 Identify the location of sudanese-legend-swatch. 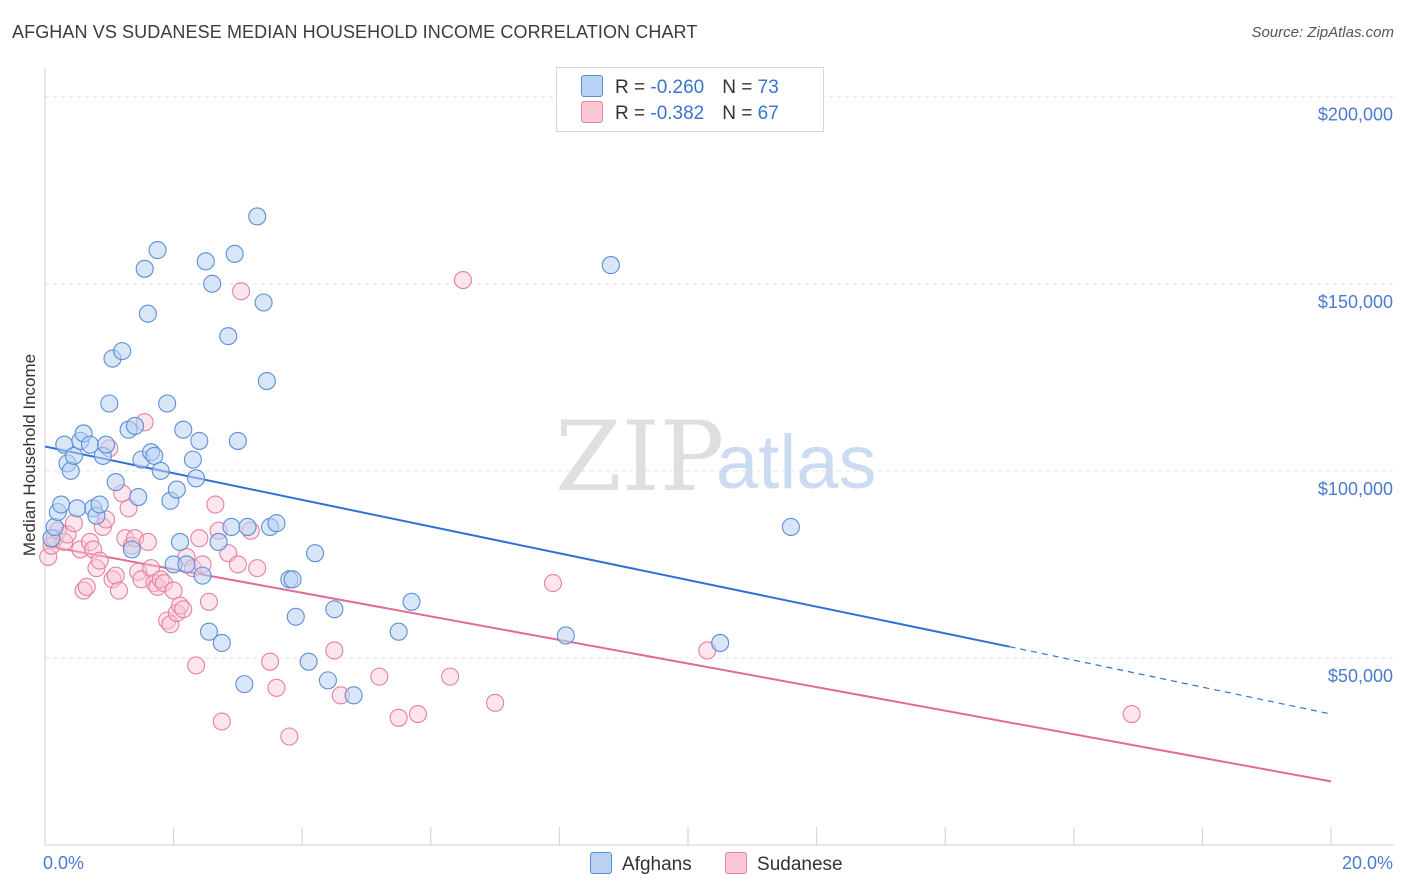
(736, 863).